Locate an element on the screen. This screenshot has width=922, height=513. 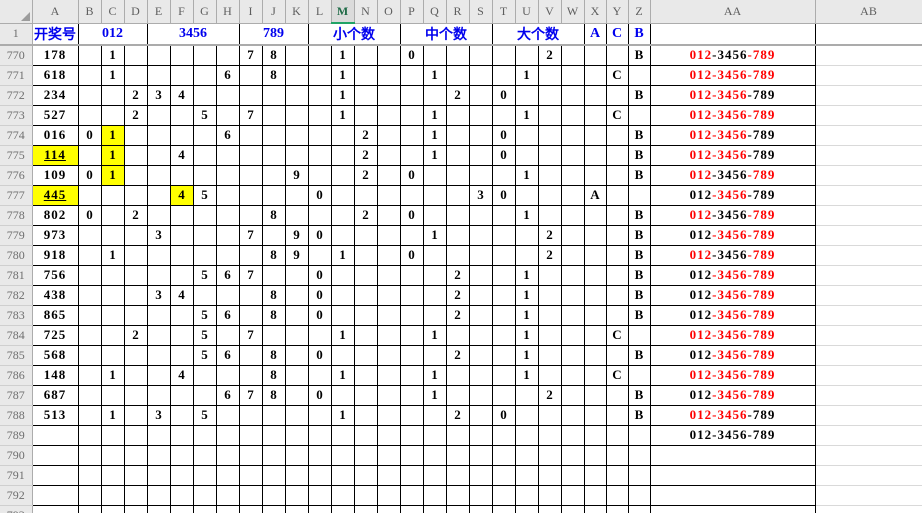
cell-AA781: 012-3456-789 is located at coordinates (732, 275).